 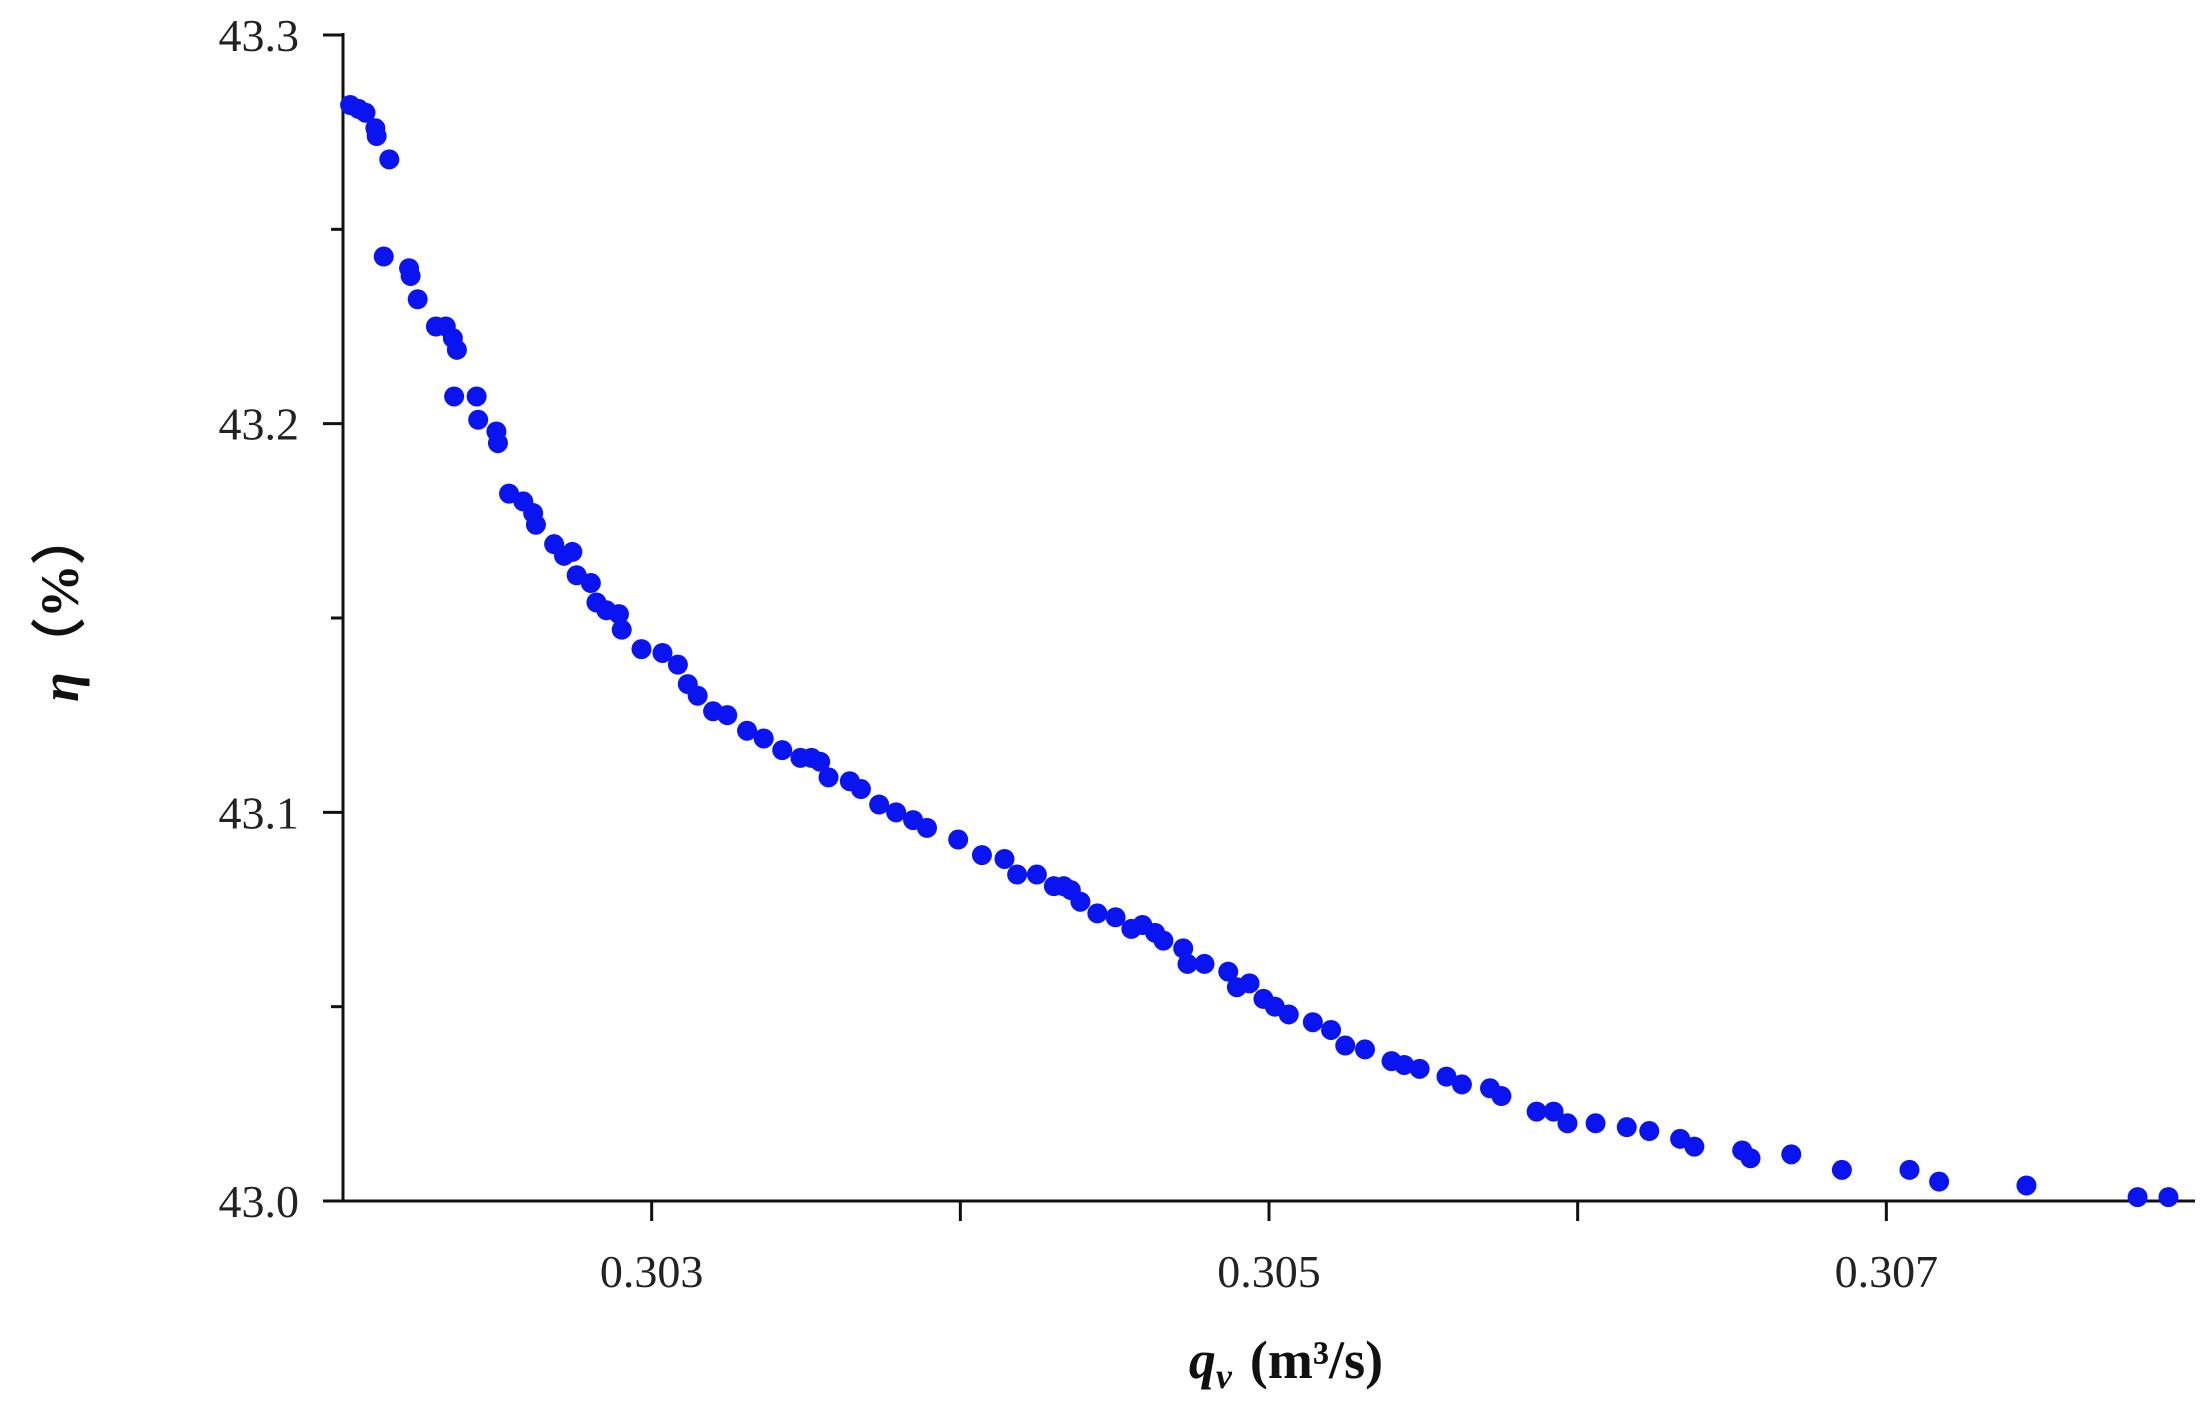 What do you see at coordinates (60, 687) in the screenshot?
I see `y-title-symbol: η` at bounding box center [60, 687].